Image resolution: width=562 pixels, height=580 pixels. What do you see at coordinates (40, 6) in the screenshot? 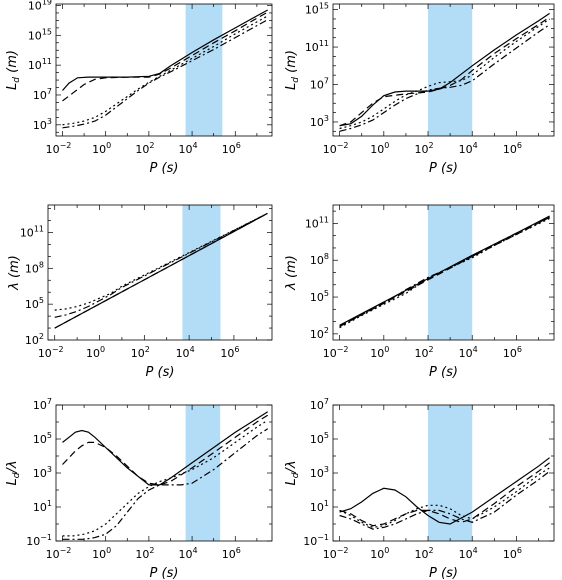
I see `y-tick-label: 1019` at bounding box center [40, 6].